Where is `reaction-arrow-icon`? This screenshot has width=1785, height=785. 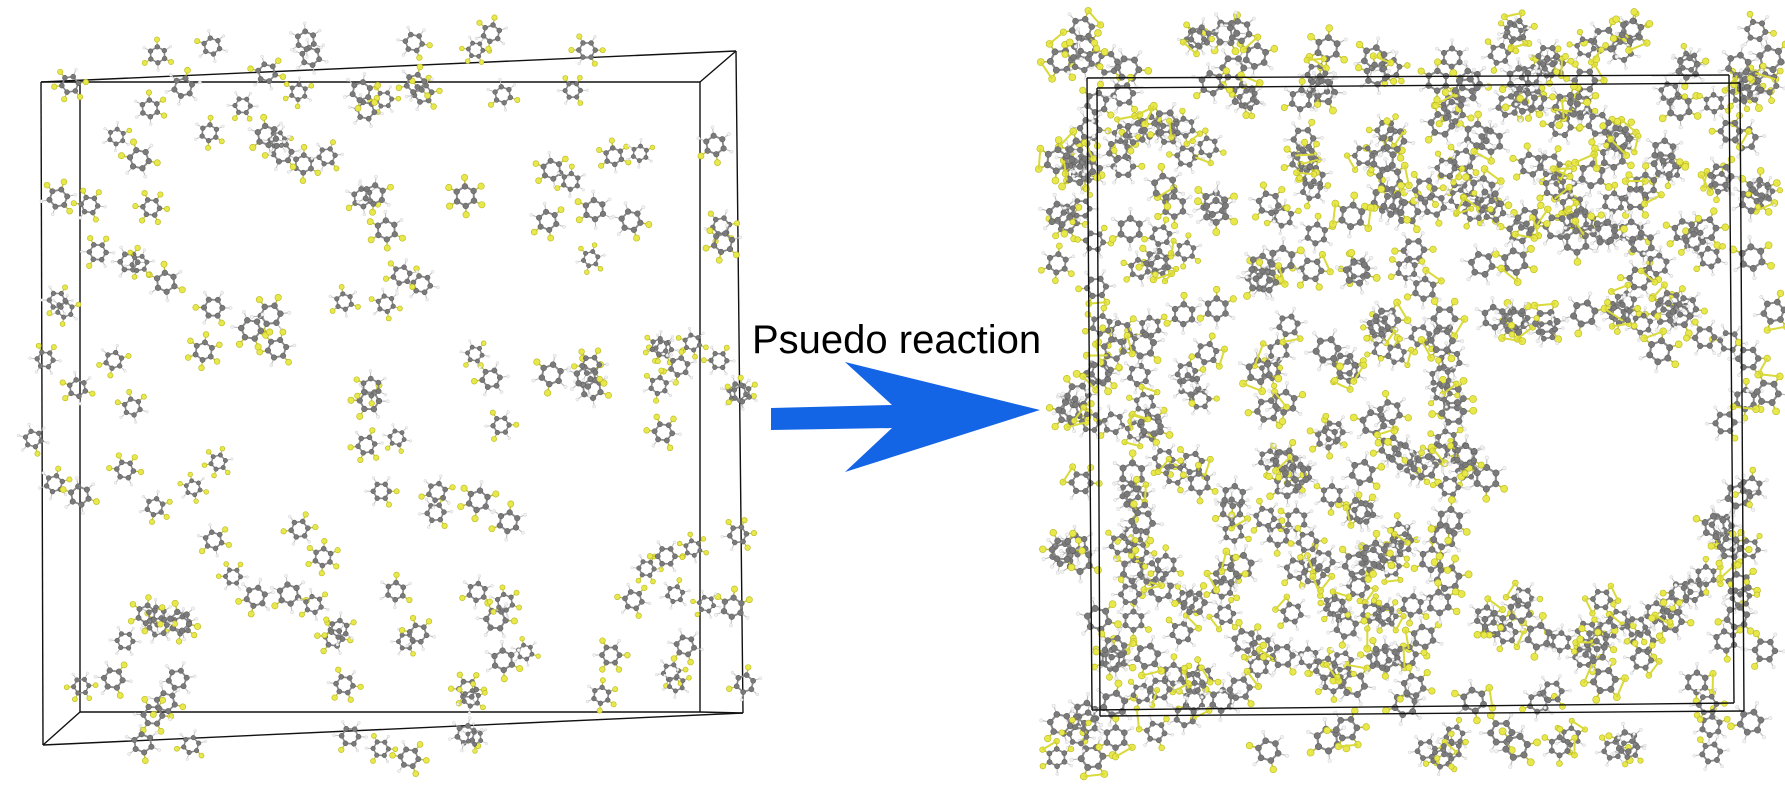 reaction-arrow-icon is located at coordinates (905, 417).